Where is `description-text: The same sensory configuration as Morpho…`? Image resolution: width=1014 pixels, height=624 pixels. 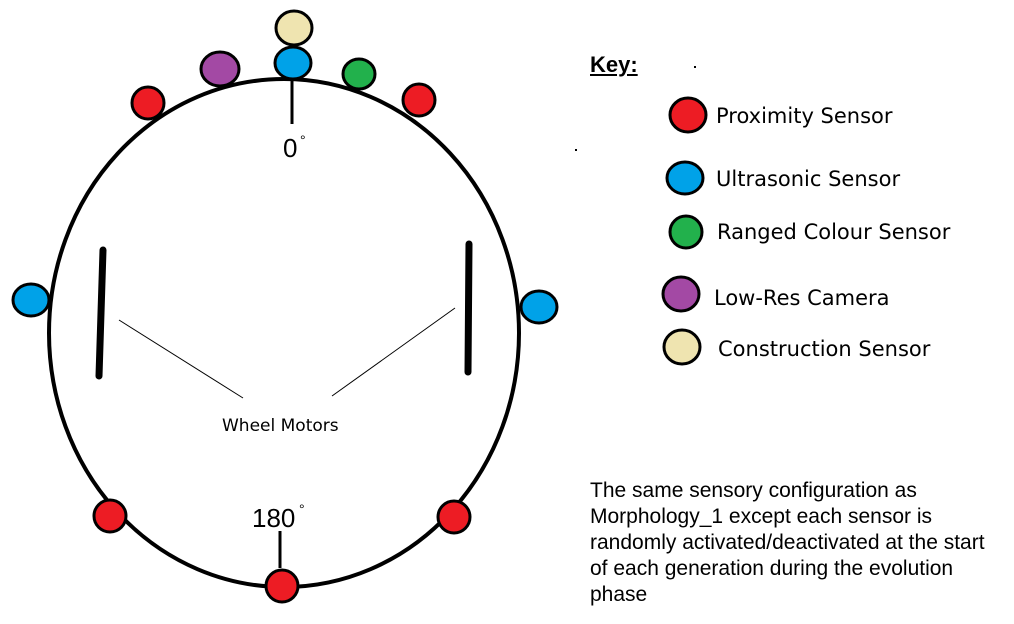 description-text: The same sensory configuration as Morpho… is located at coordinates (787, 542).